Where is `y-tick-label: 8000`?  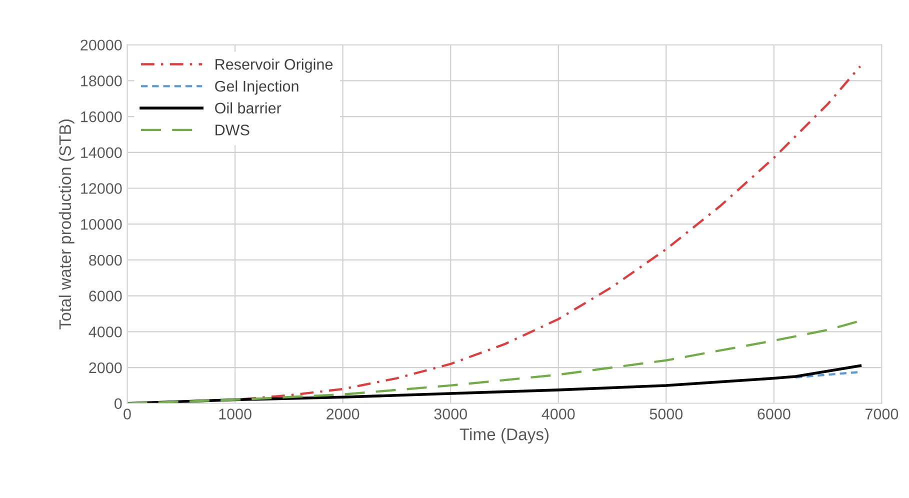
y-tick-label: 8000 is located at coordinates (105, 260).